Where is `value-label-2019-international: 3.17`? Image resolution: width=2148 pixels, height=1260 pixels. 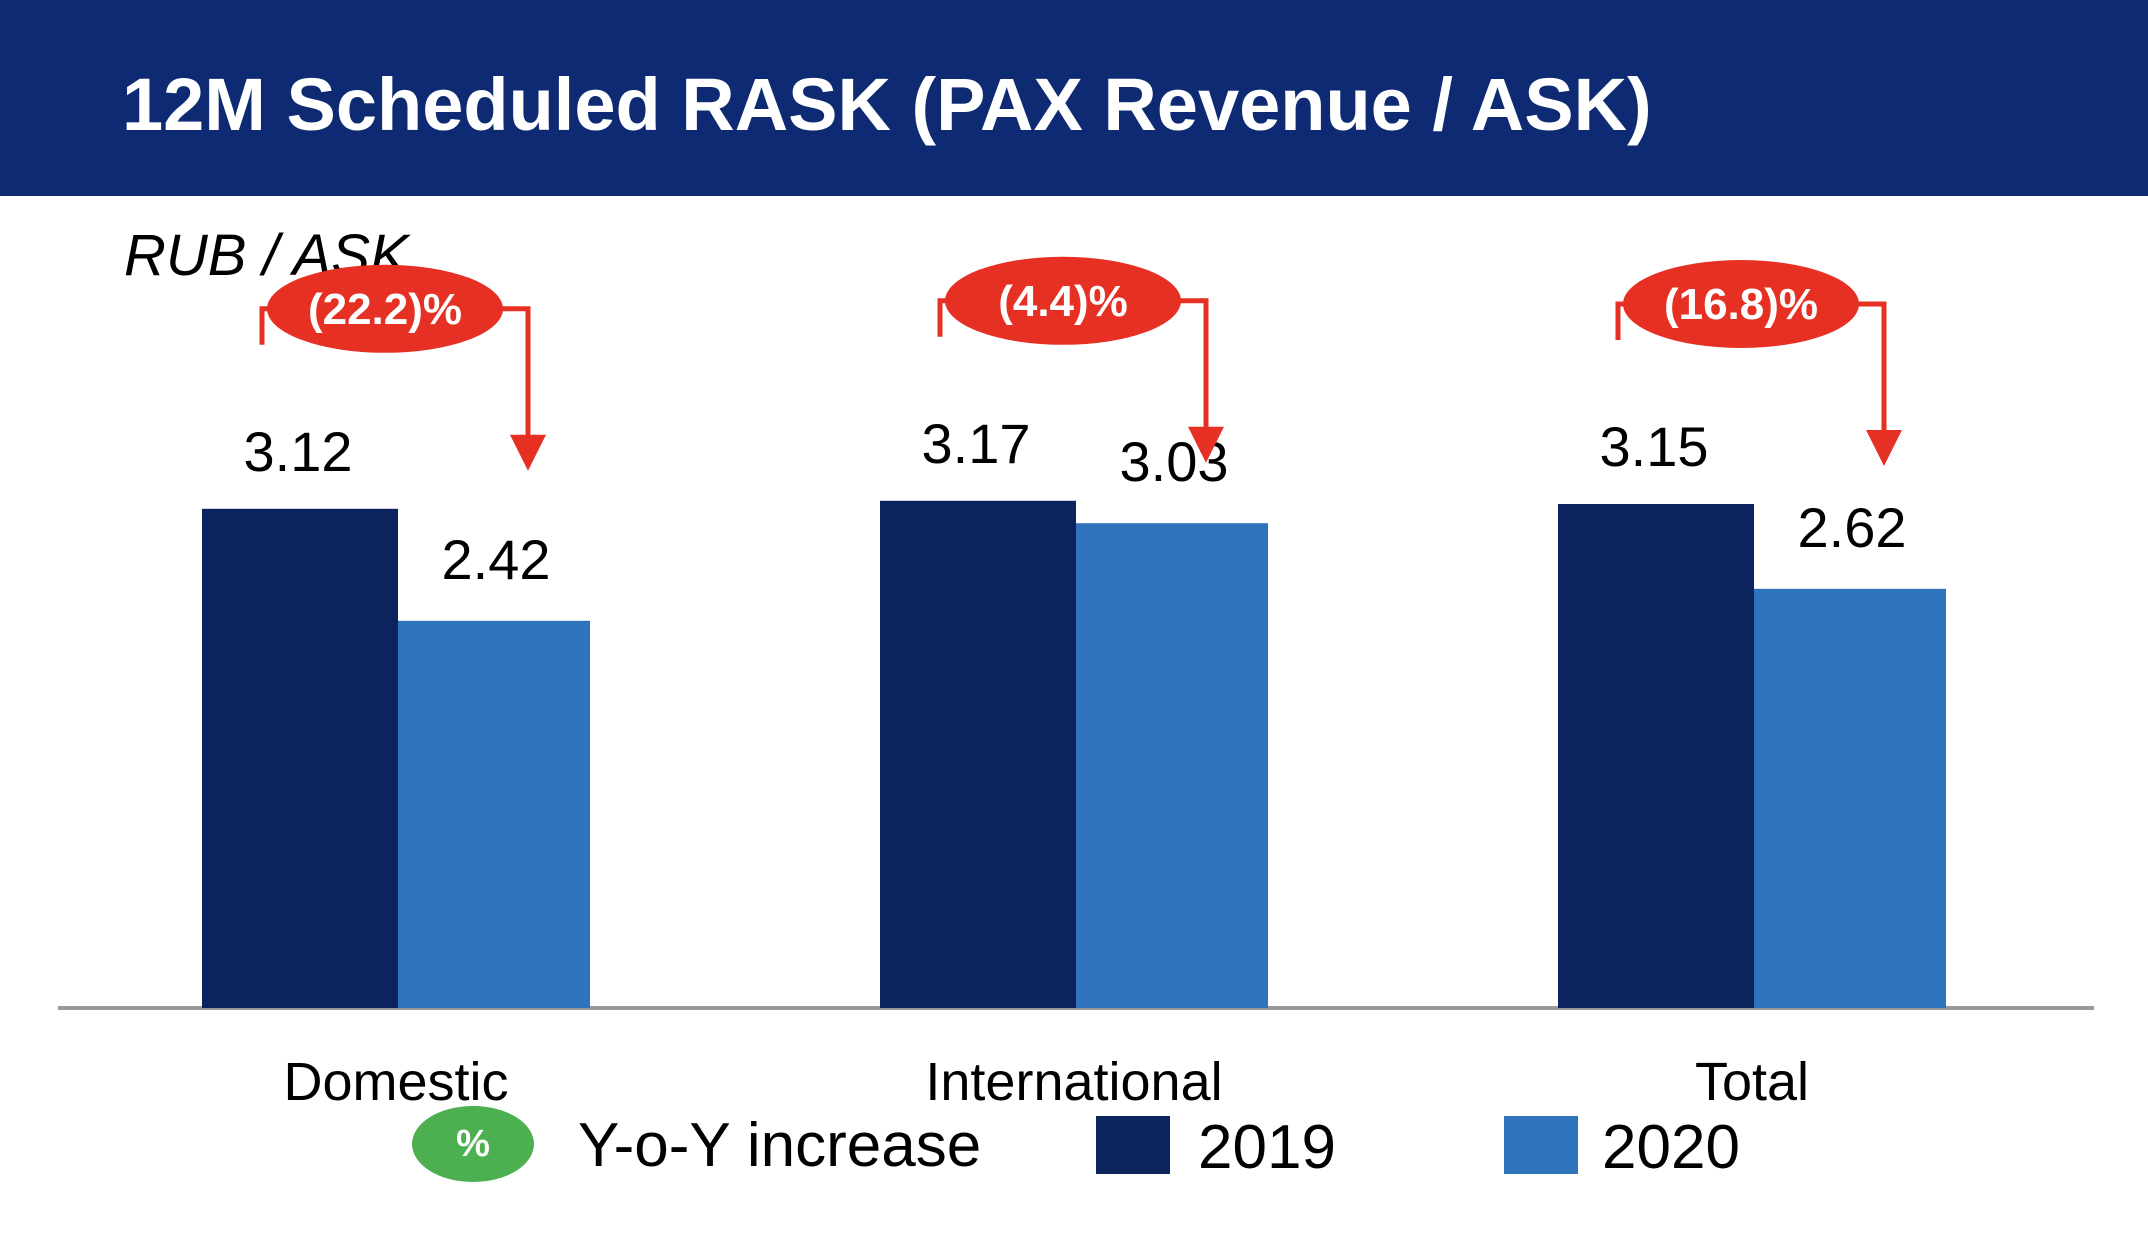 value-label-2019-international: 3.17 is located at coordinates (976, 443).